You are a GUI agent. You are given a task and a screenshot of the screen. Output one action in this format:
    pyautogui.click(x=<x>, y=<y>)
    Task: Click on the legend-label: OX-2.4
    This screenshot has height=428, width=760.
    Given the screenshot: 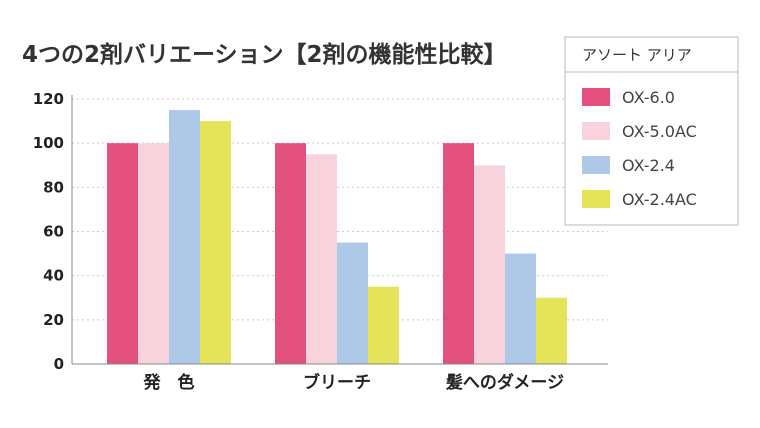 What is the action you would take?
    pyautogui.click(x=648, y=165)
    